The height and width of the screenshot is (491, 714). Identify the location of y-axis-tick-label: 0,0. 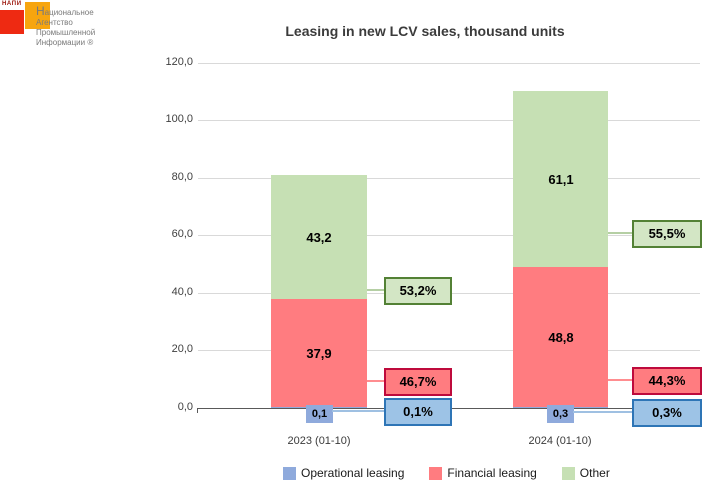
(185, 407).